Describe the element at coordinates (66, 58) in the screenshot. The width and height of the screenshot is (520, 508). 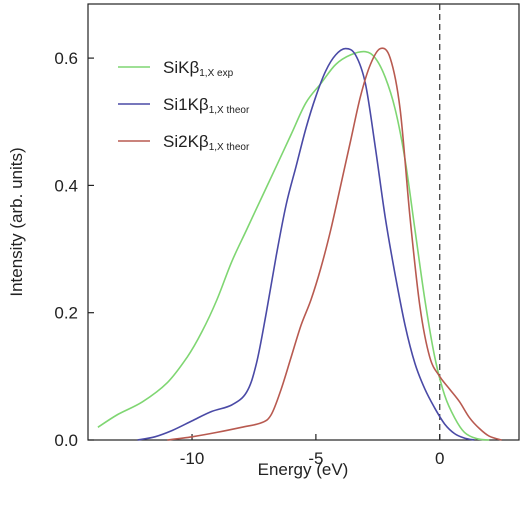
I see `y-tick-label: 0.6` at that location.